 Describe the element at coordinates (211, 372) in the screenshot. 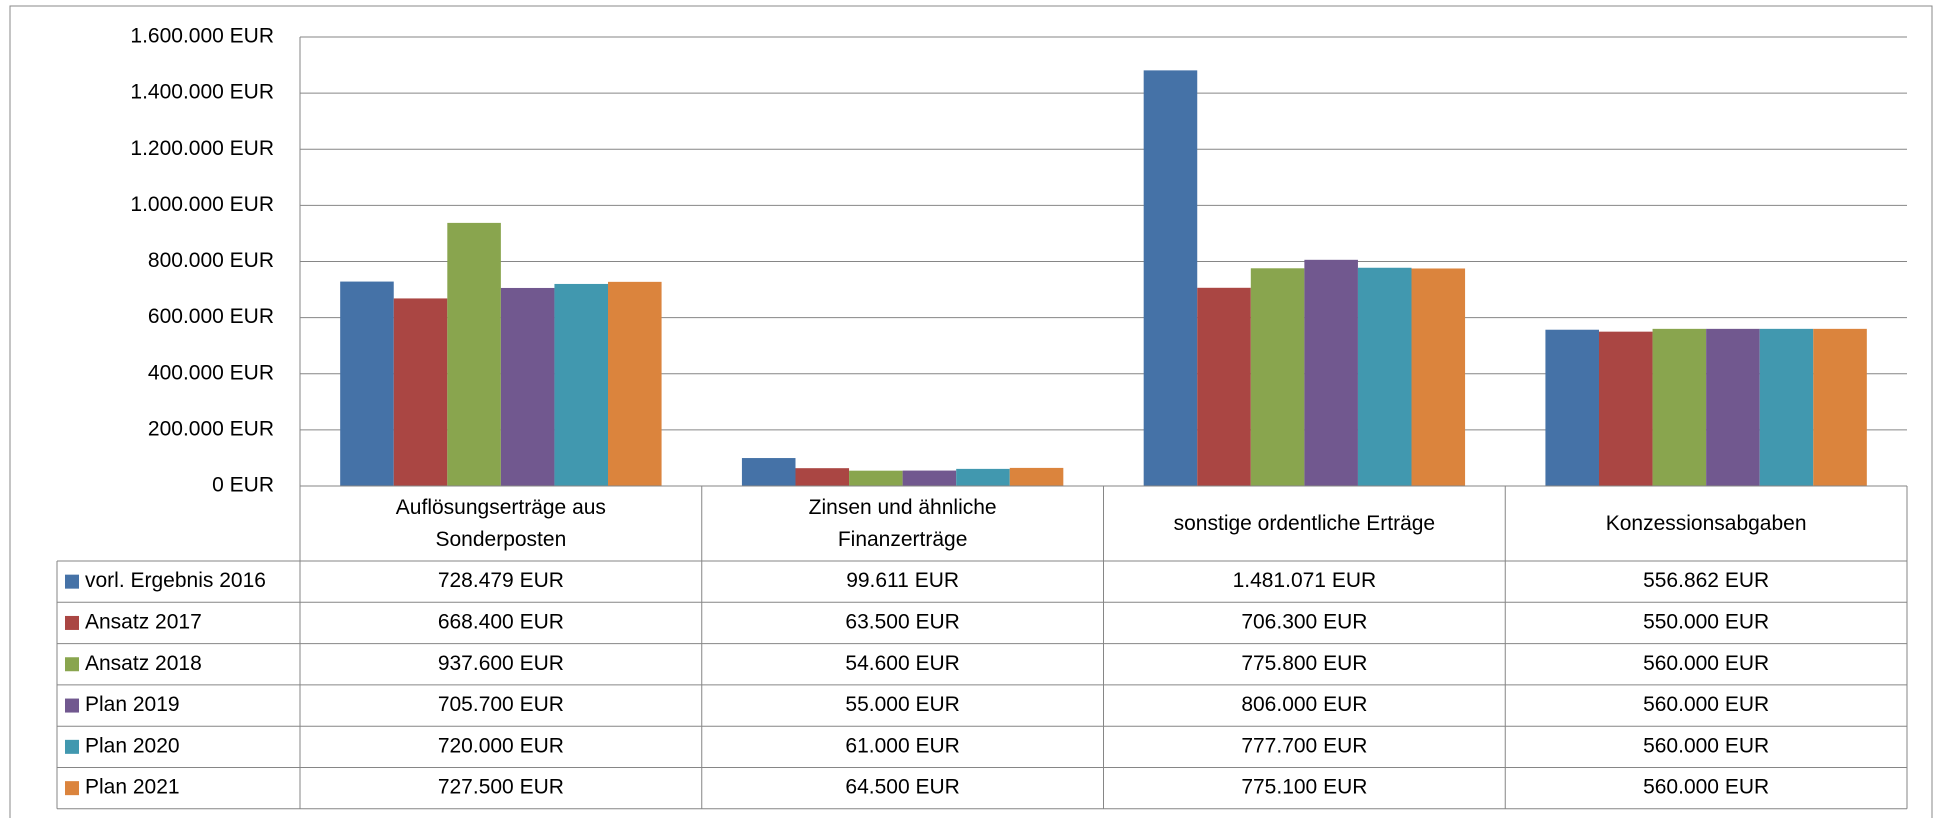

I see `y-tick-label: 400.000 EUR` at that location.